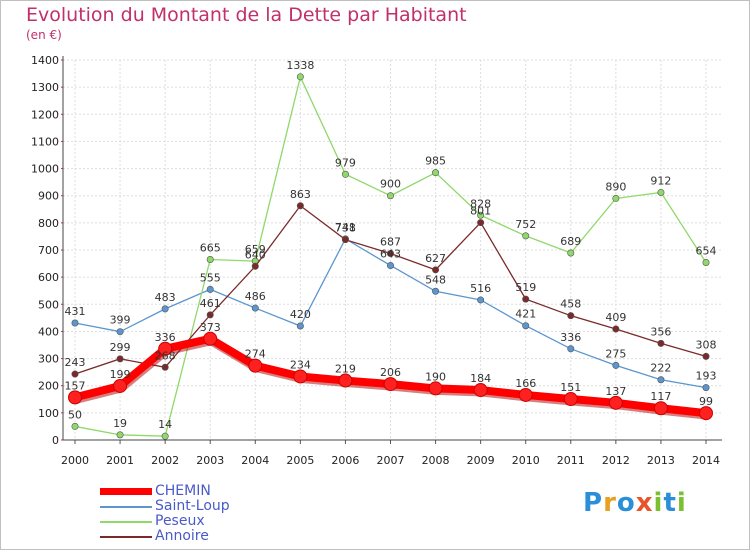 The image size is (750, 550). I want to click on x-tick-label: 2001, so click(120, 460).